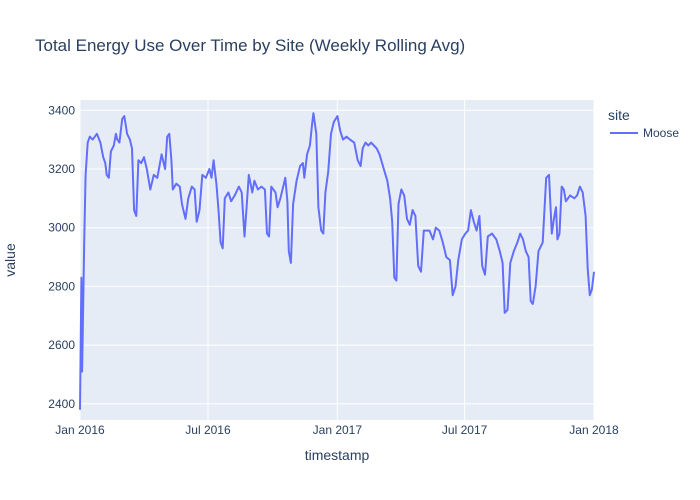 This screenshot has height=500, width=700. I want to click on x-tick-label: Jul 2016, so click(208, 430).